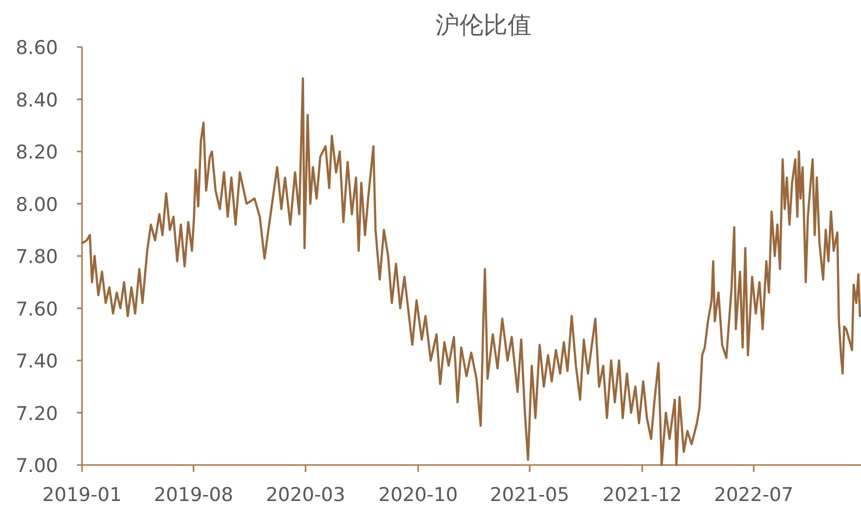  What do you see at coordinates (82, 494) in the screenshot?
I see `x-tick-label: 2019-01` at bounding box center [82, 494].